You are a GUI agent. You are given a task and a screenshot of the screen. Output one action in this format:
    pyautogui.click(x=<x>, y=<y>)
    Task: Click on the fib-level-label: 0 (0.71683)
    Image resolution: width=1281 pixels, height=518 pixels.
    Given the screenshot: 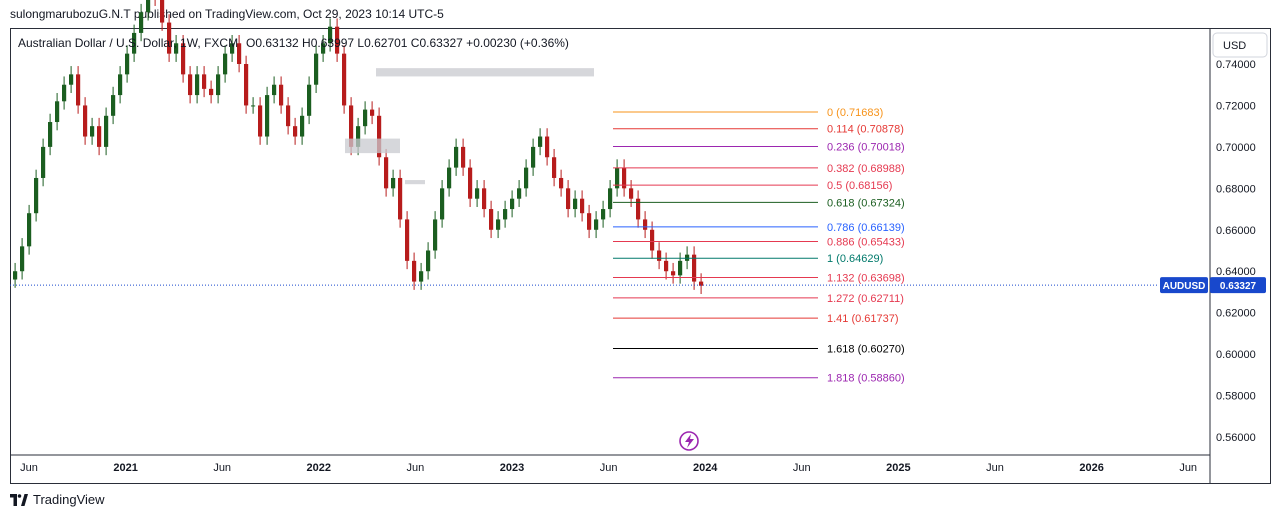 What is the action you would take?
    pyautogui.click(x=855, y=113)
    